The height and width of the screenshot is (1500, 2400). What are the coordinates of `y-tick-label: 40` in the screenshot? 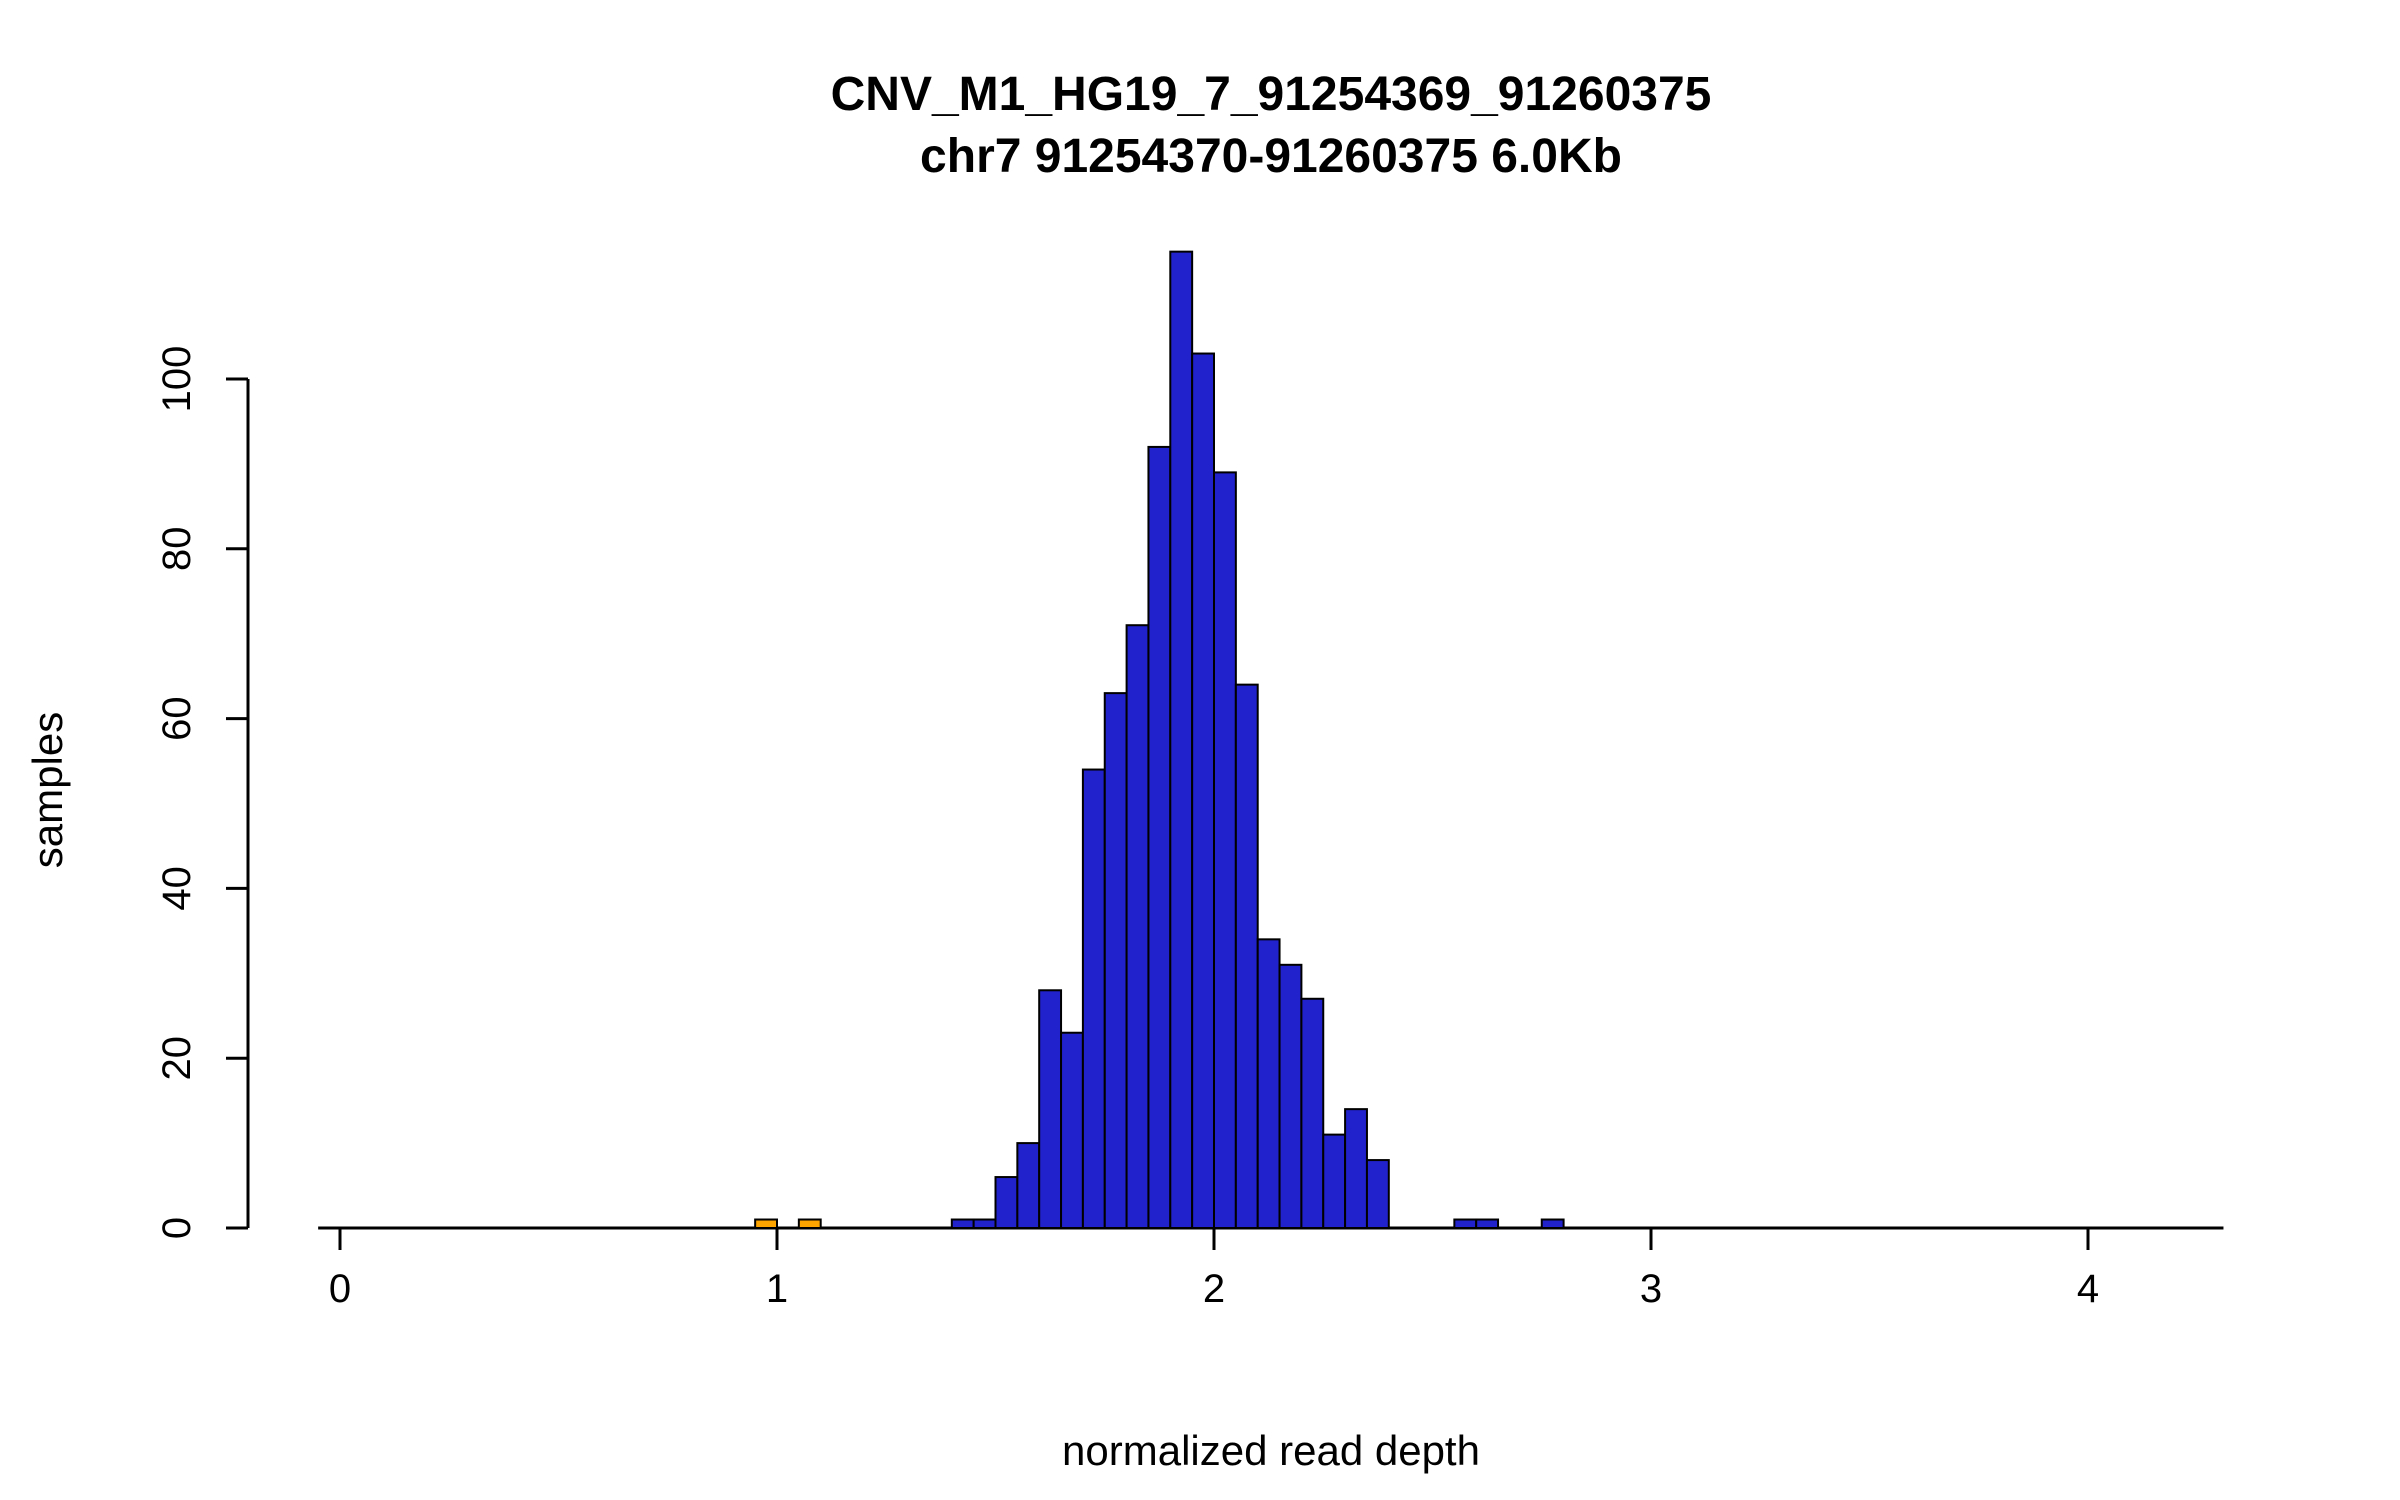 It's located at (177, 888).